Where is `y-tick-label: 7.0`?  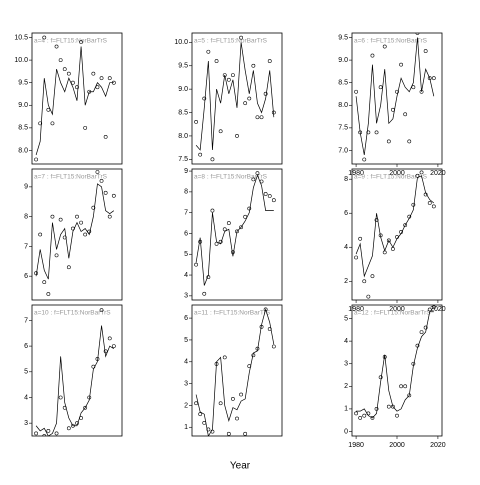 y-tick-label: 7.0 is located at coordinates (343, 150).